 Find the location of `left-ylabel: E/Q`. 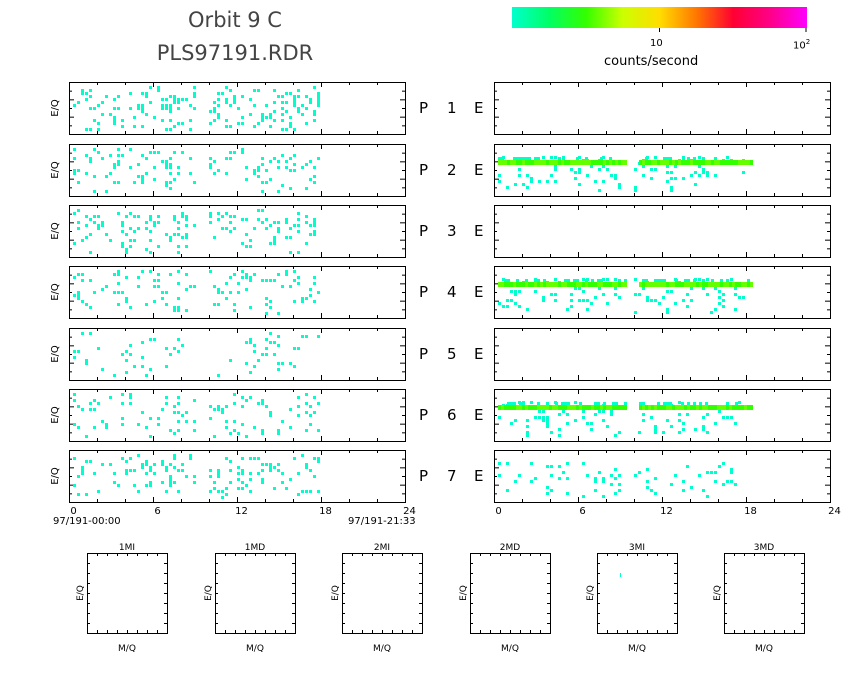

left-ylabel: E/Q is located at coordinates (55, 415).